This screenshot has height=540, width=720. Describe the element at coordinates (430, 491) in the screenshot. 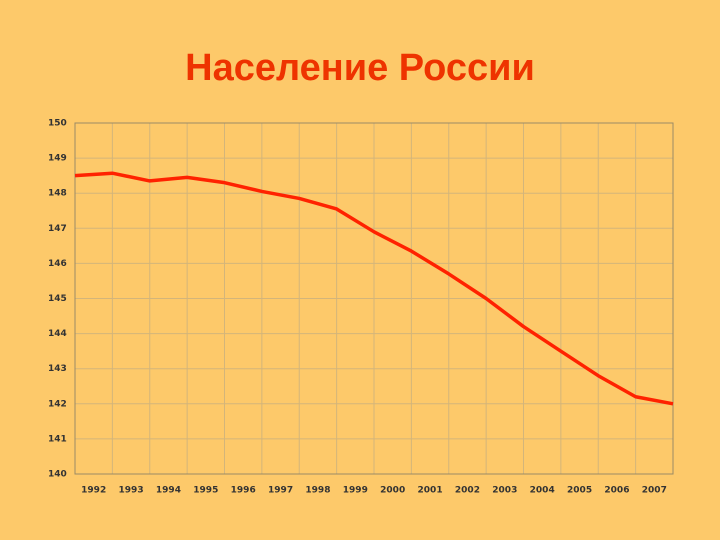

I see `x-tick-label: 2001` at that location.